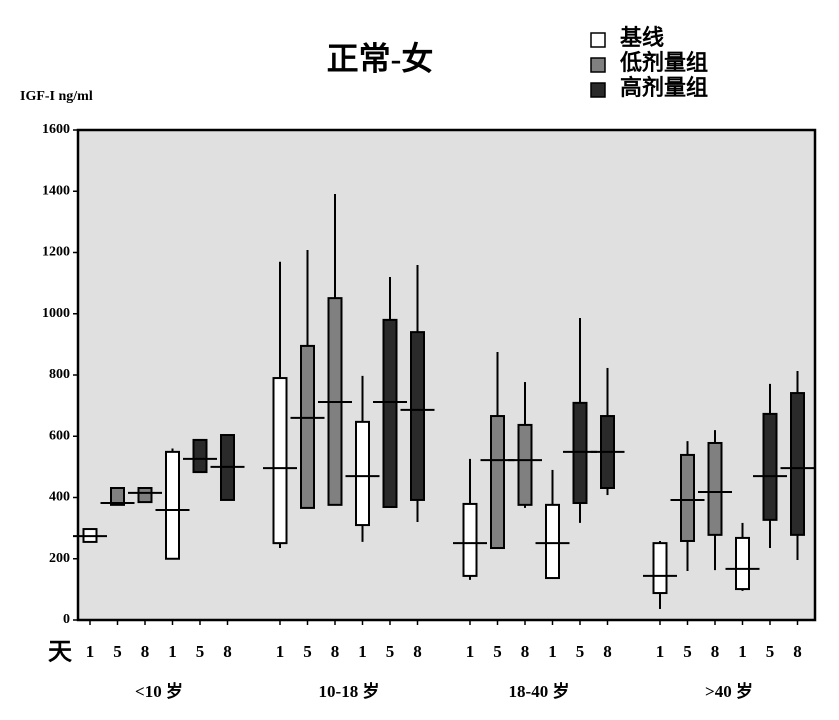 This screenshot has width=839, height=720. I want to click on legend-label: 基线, so click(642, 37).